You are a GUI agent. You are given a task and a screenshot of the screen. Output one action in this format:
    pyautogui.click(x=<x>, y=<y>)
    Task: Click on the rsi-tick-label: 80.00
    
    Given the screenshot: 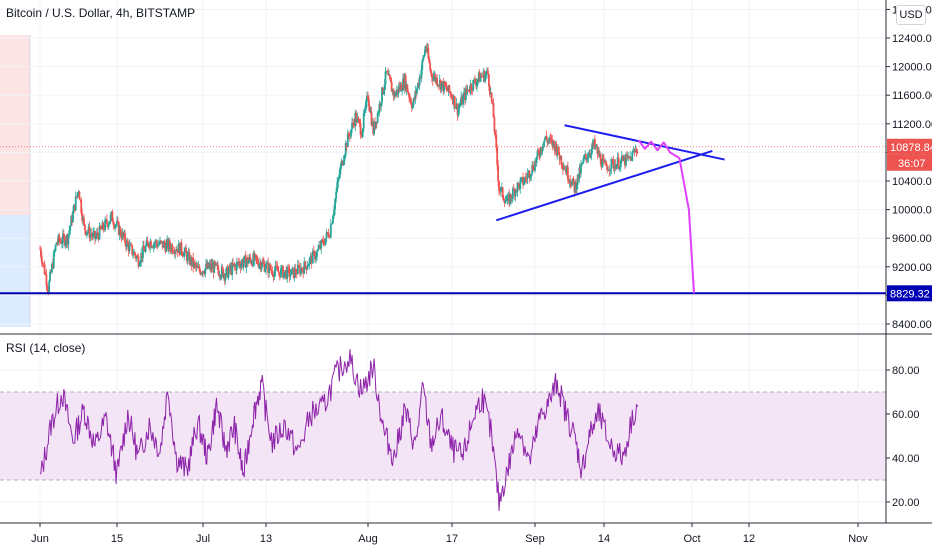 What is the action you would take?
    pyautogui.click(x=906, y=371)
    